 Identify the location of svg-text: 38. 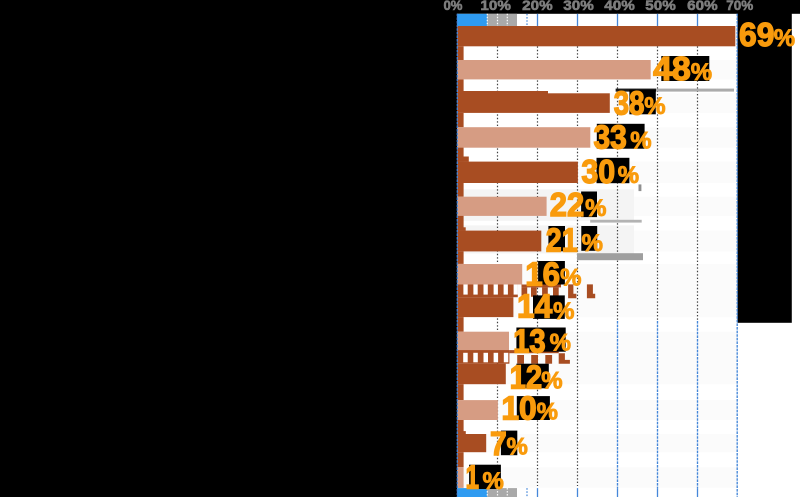
(629, 103).